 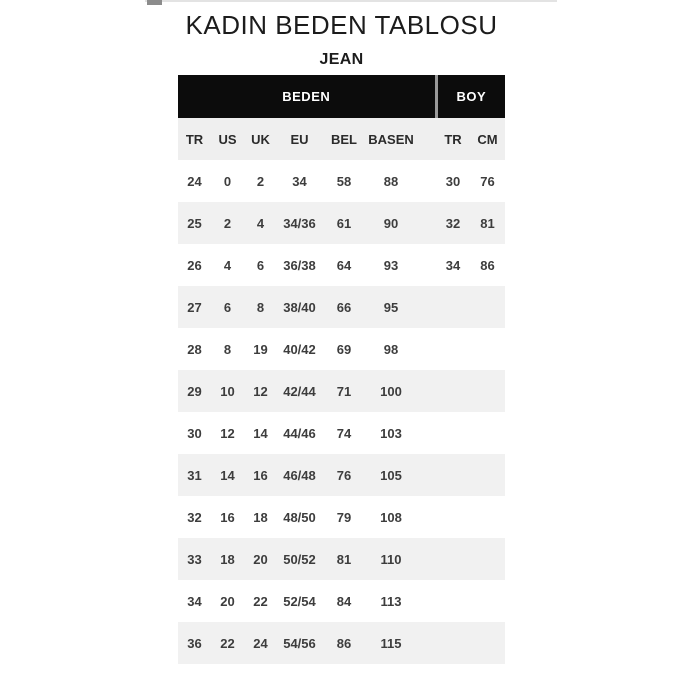 I want to click on column-header: UK, so click(x=260, y=139).